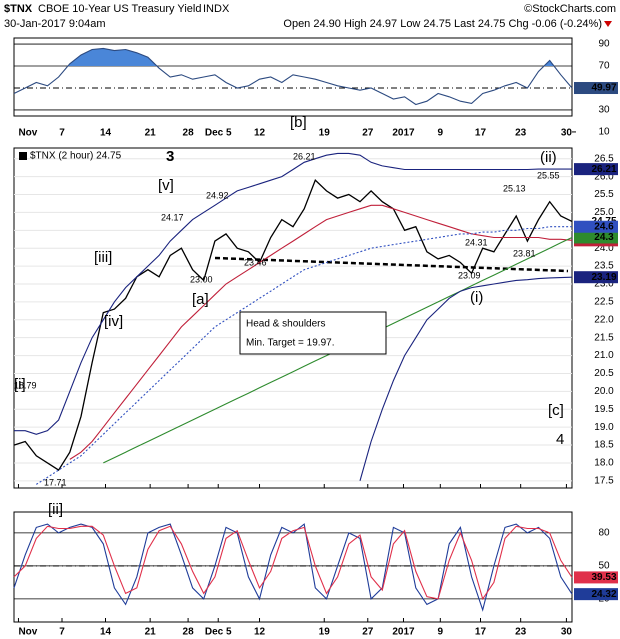 The height and width of the screenshot is (639, 620). I want to click on y-tick-label: 18.0, so click(604, 463).